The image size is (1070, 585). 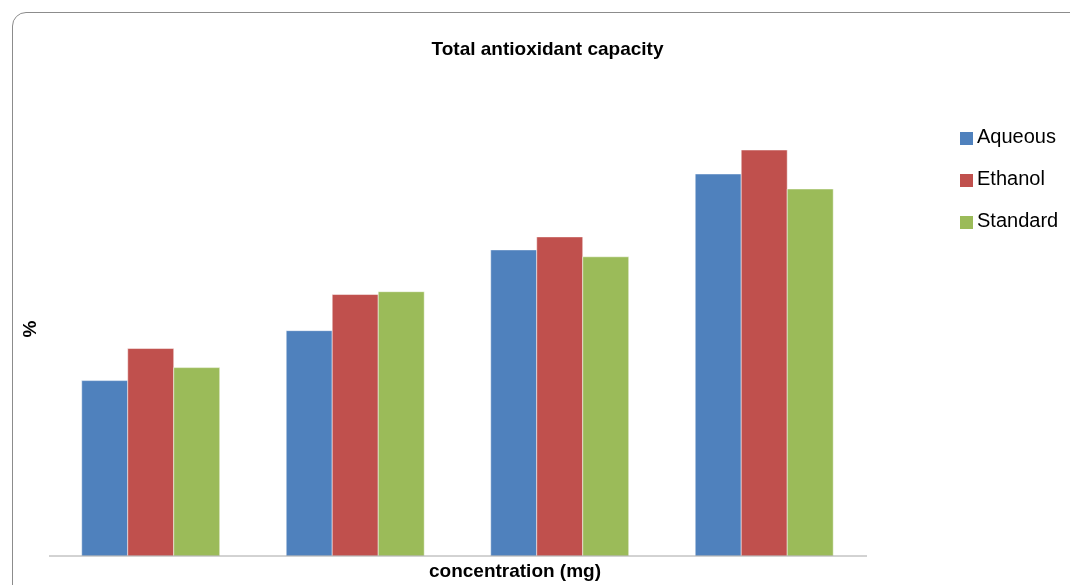 What do you see at coordinates (1011, 178) in the screenshot?
I see `legend-label: Ethanol` at bounding box center [1011, 178].